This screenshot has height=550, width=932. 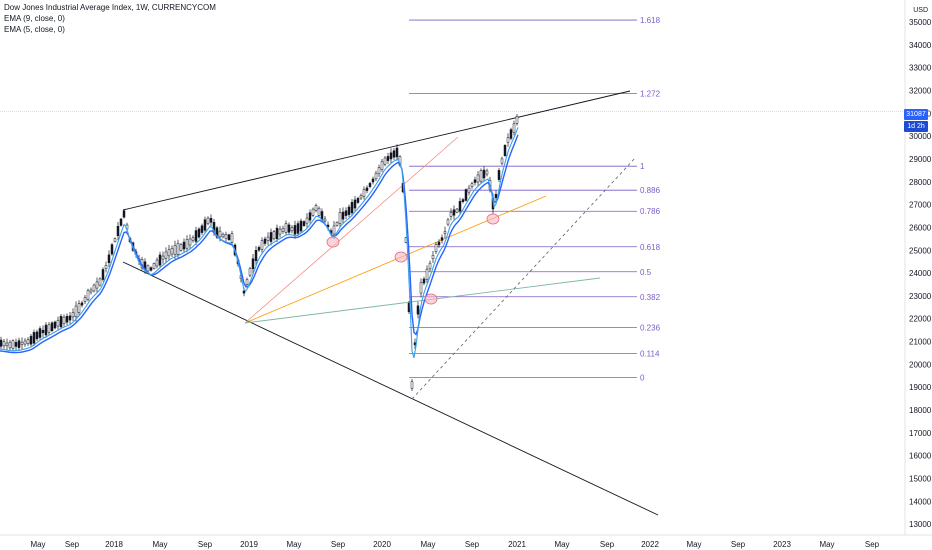 I want to click on price-tick-label: 32000, so click(x=920, y=91).